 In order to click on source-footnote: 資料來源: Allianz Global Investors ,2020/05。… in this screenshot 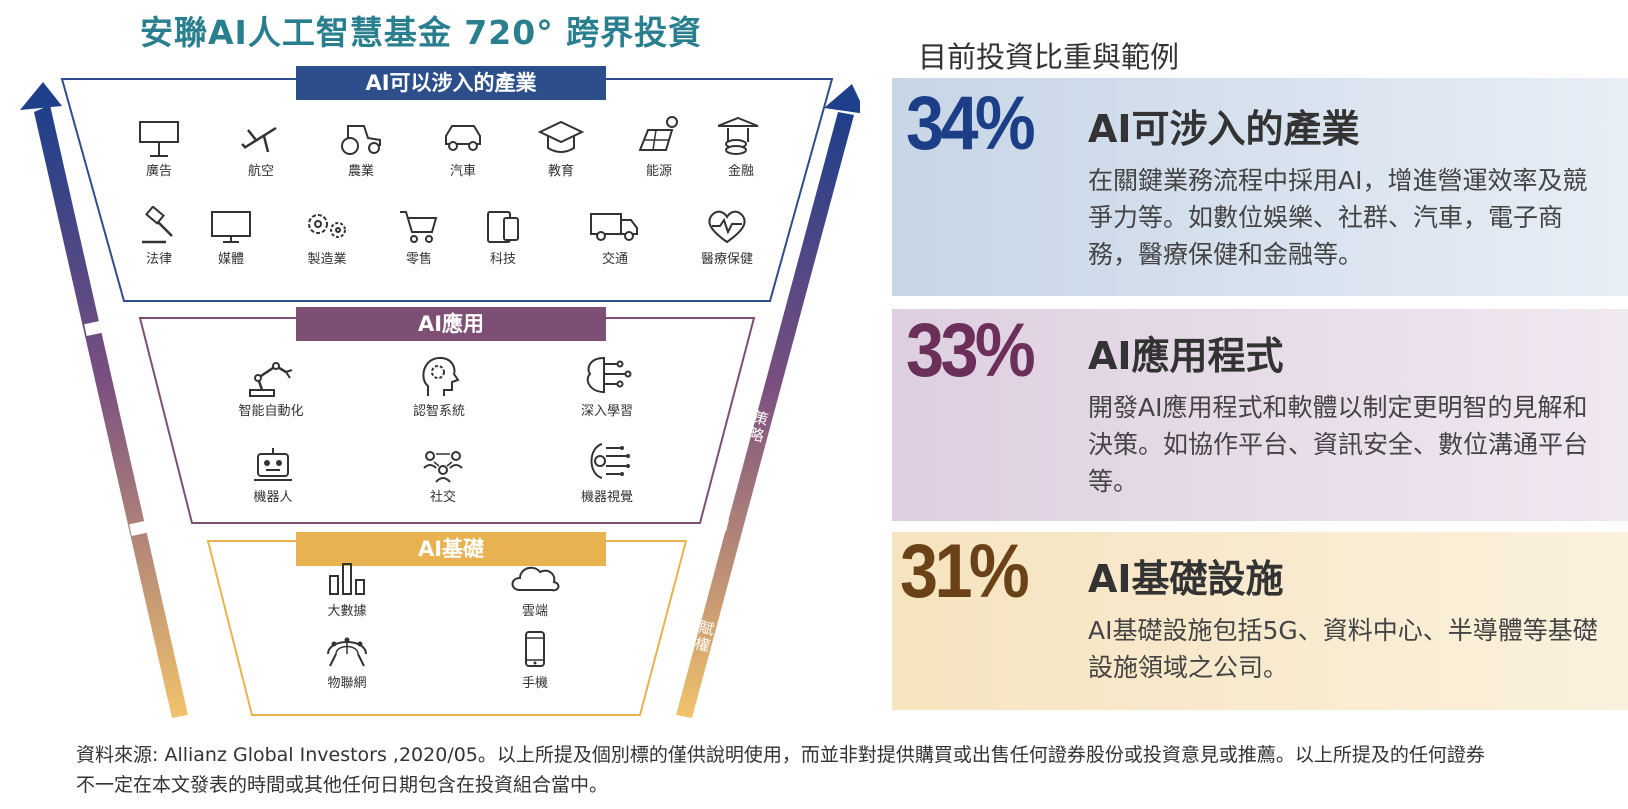, I will do `click(780, 770)`.